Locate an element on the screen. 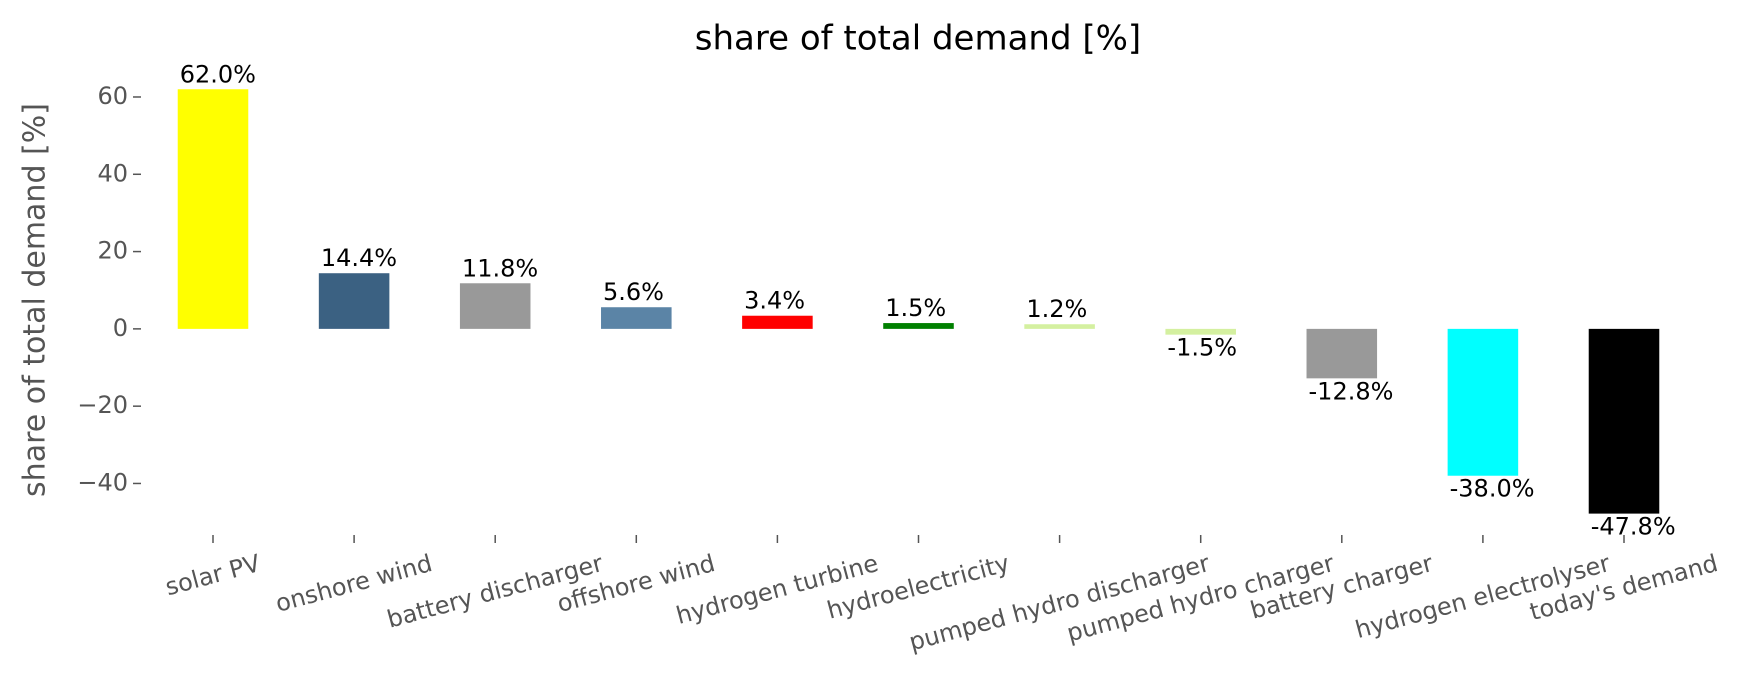  value-label: 14.4% is located at coordinates (359, 258).